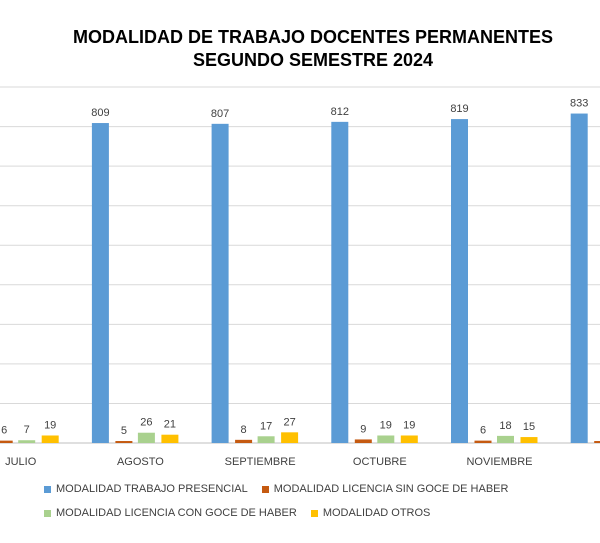  I want to click on x-tick-label: SEPTIEMBRE, so click(260, 462).